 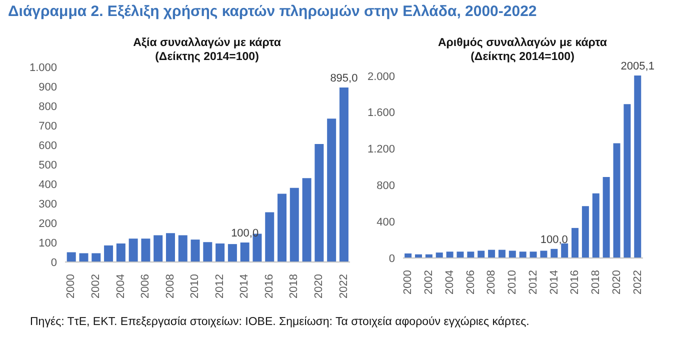 What do you see at coordinates (272, 11) in the screenshot?
I see `text: Διάγραμμα 2. Εξέλιξη χρήσης καρτών πληρωμών στην Ελλάδα, 2000-2022` at bounding box center [272, 11].